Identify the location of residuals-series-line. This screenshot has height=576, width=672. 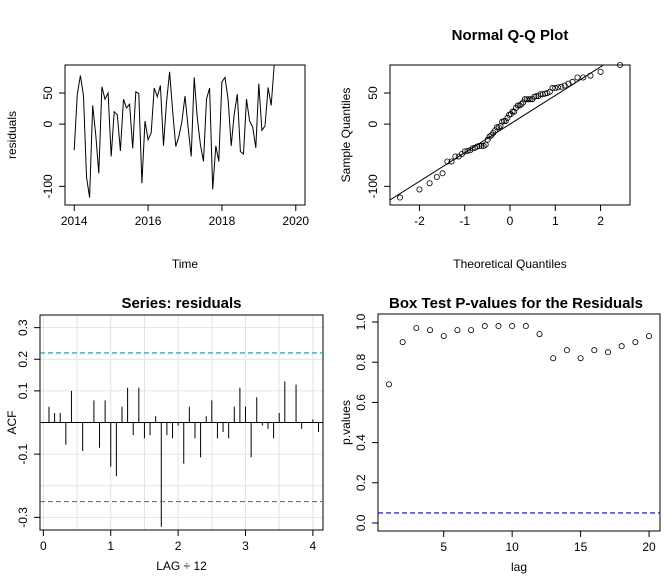
(174, 131).